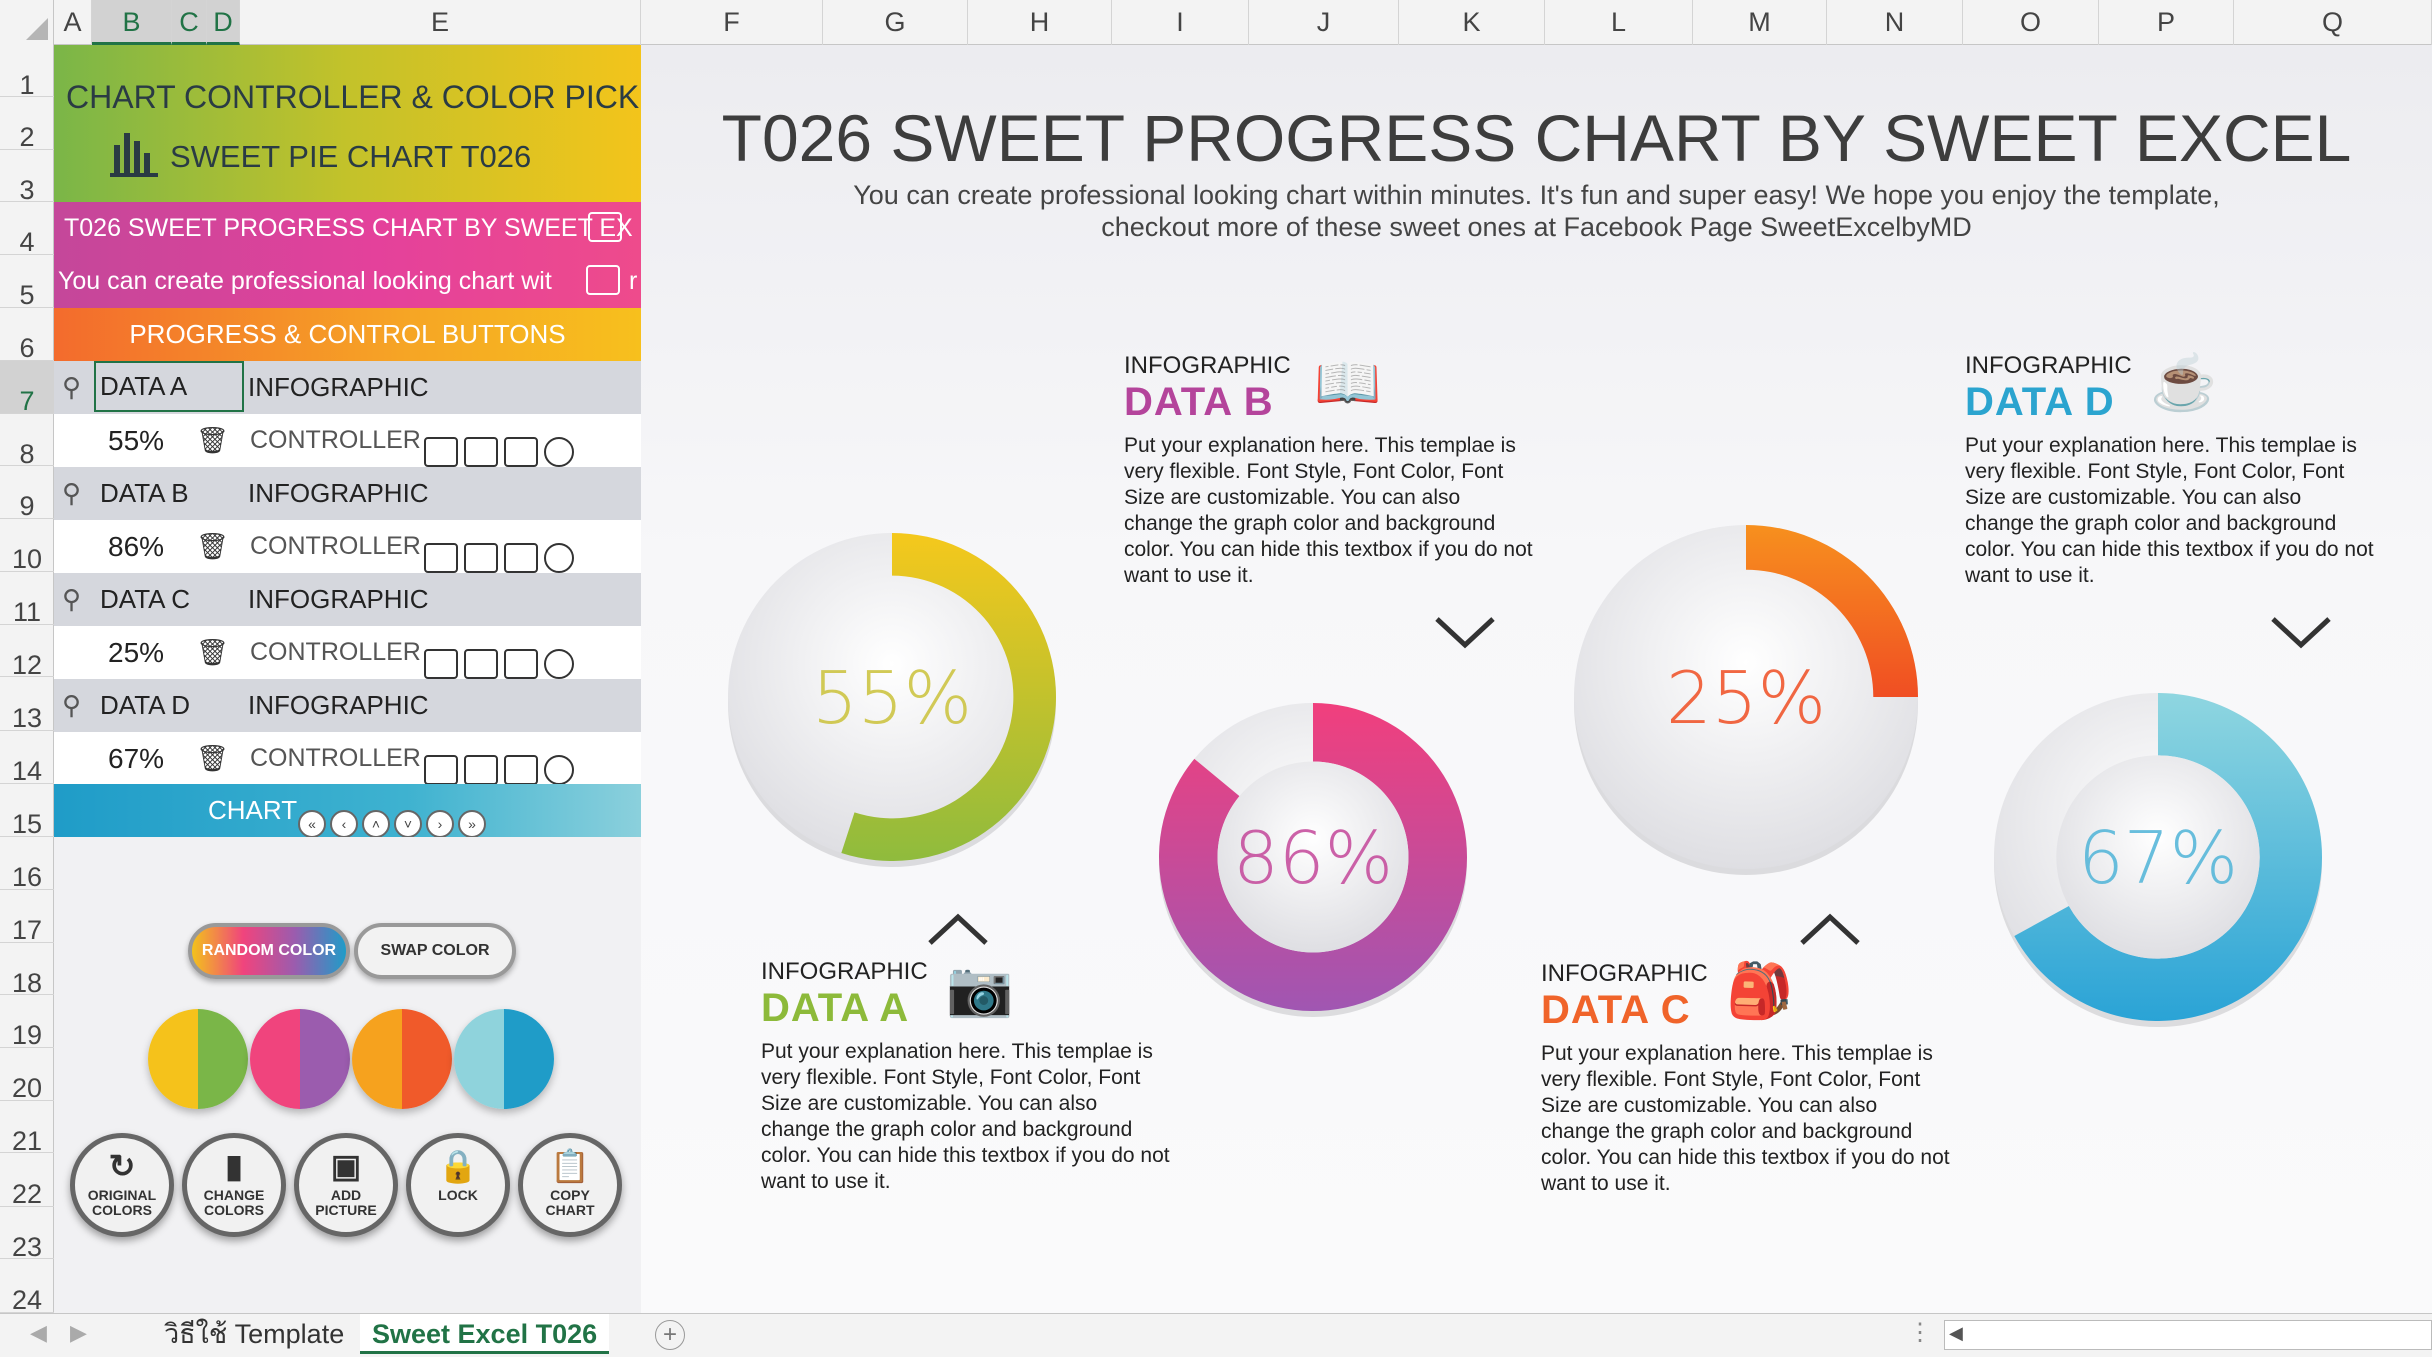 The image size is (2432, 1357). Describe the element at coordinates (1619, 22) in the screenshot. I see `column-header-l: L` at that location.